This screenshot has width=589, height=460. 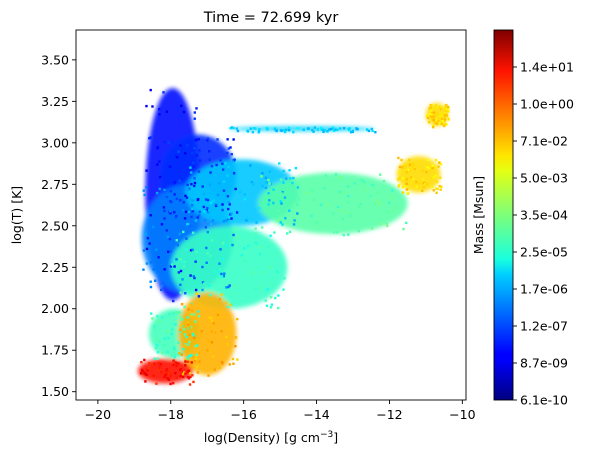 What do you see at coordinates (544, 326) in the screenshot?
I see `colorbar-tick-label: 1.2e-07` at bounding box center [544, 326].